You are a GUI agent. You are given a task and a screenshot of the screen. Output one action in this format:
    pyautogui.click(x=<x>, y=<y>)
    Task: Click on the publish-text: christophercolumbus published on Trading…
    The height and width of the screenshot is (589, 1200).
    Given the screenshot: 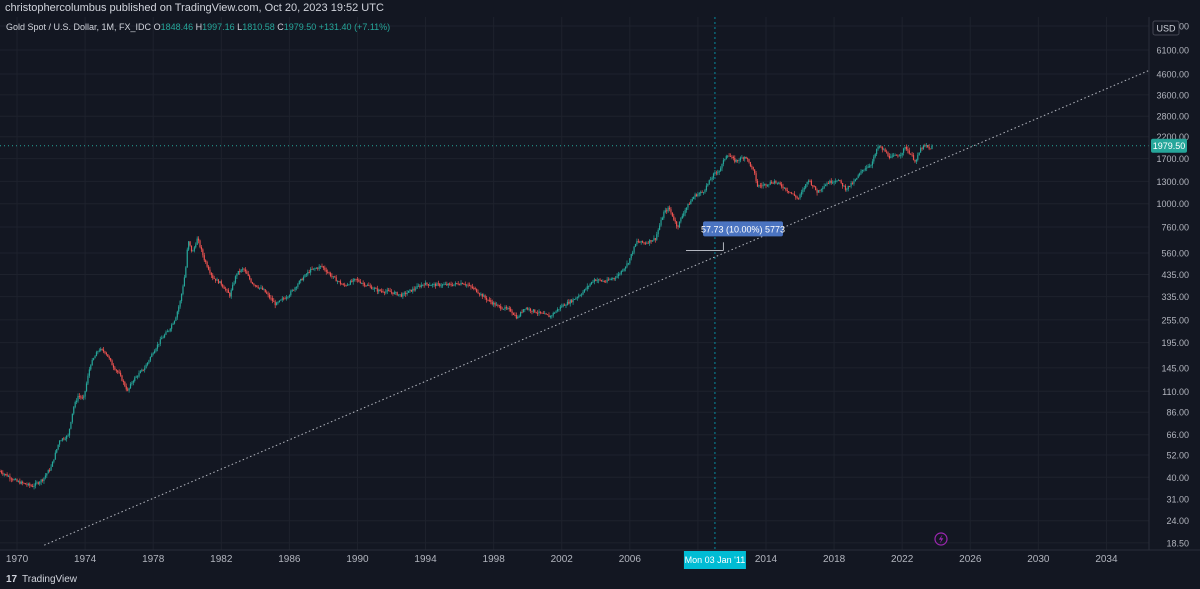 What is the action you would take?
    pyautogui.click(x=194, y=8)
    